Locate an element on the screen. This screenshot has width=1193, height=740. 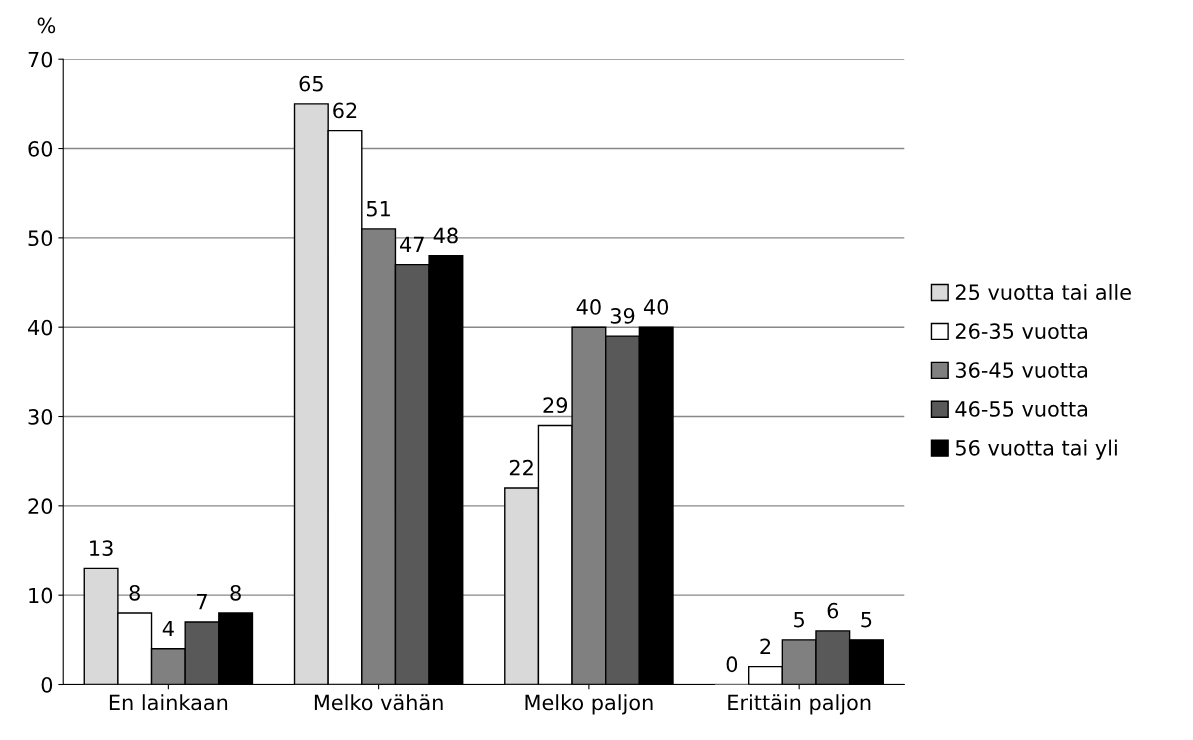
x-tick-label: Erittäin paljon is located at coordinates (799, 704).